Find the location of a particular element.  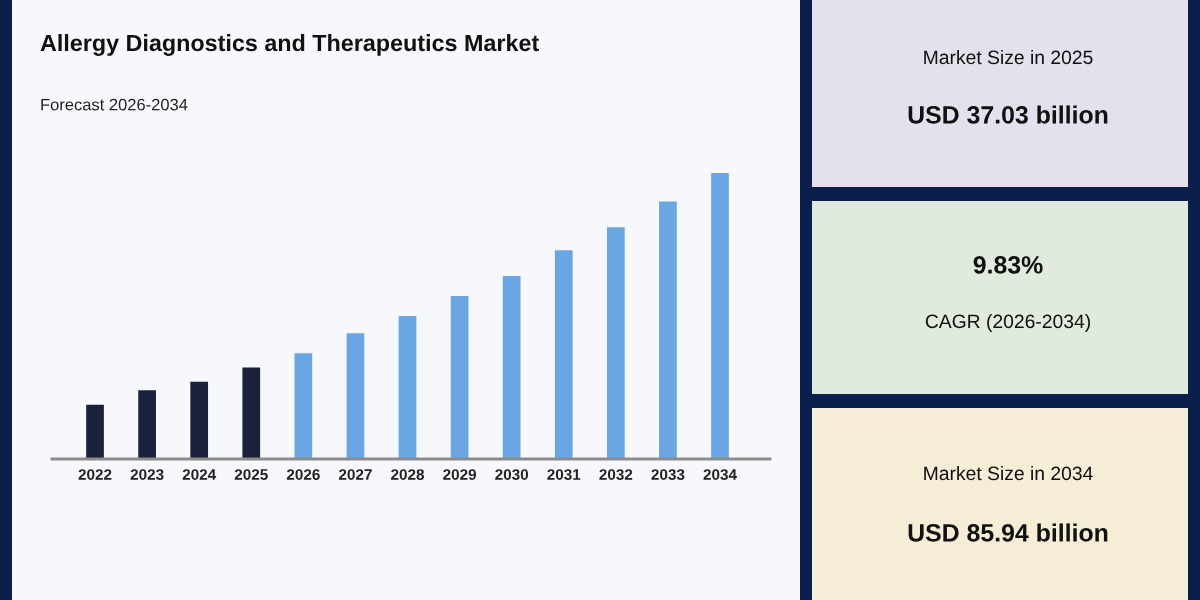

chart-subtitle: Forecast 2026-2034 is located at coordinates (114, 104).